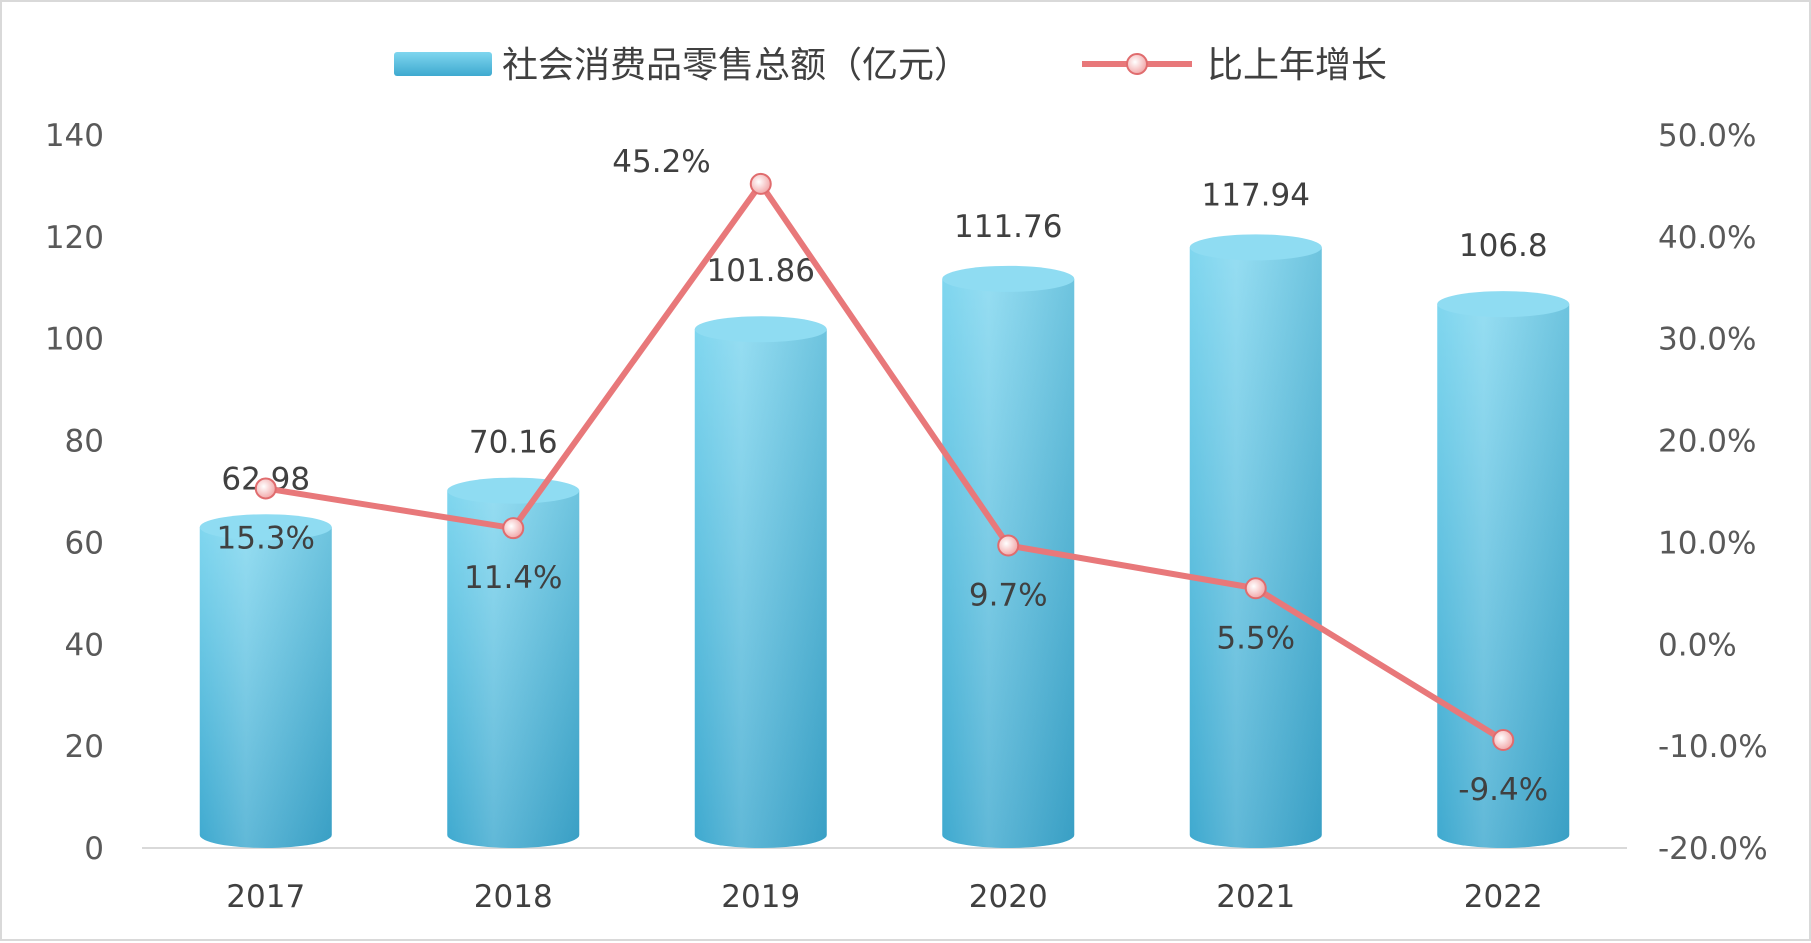 Image resolution: width=1811 pixels, height=943 pixels. Describe the element at coordinates (1707, 442) in the screenshot. I see `y-right-tick-label: 20.0%` at that location.